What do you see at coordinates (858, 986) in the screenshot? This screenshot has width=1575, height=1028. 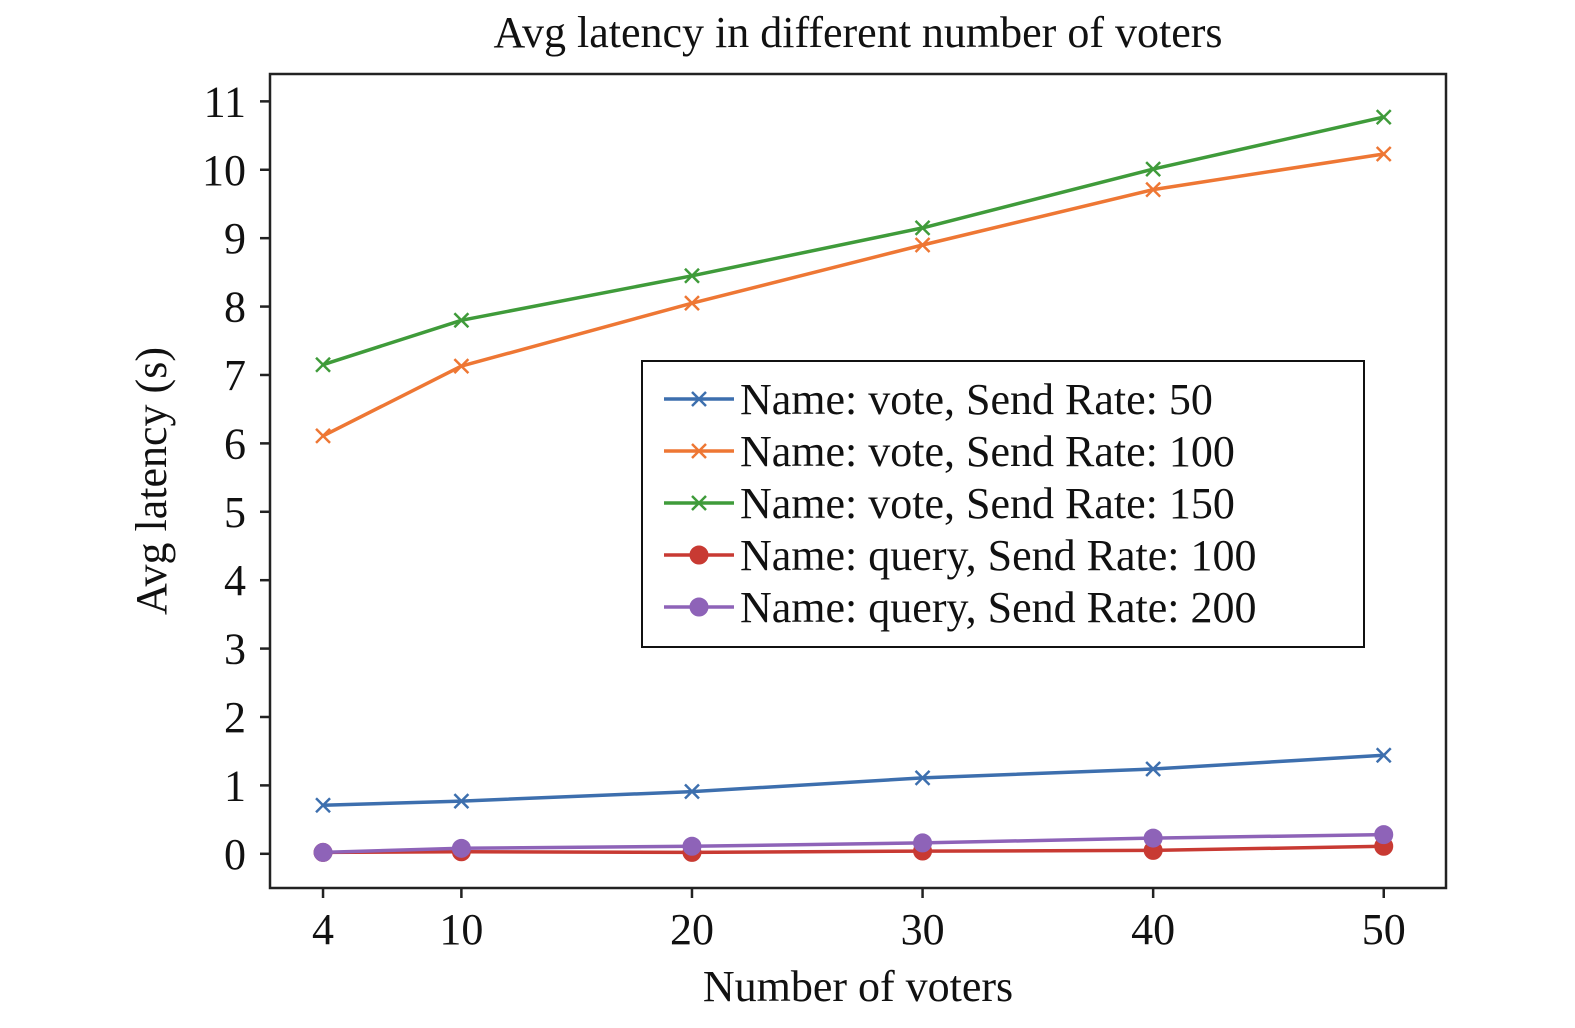 I see `x-axis-label: Number of voters` at bounding box center [858, 986].